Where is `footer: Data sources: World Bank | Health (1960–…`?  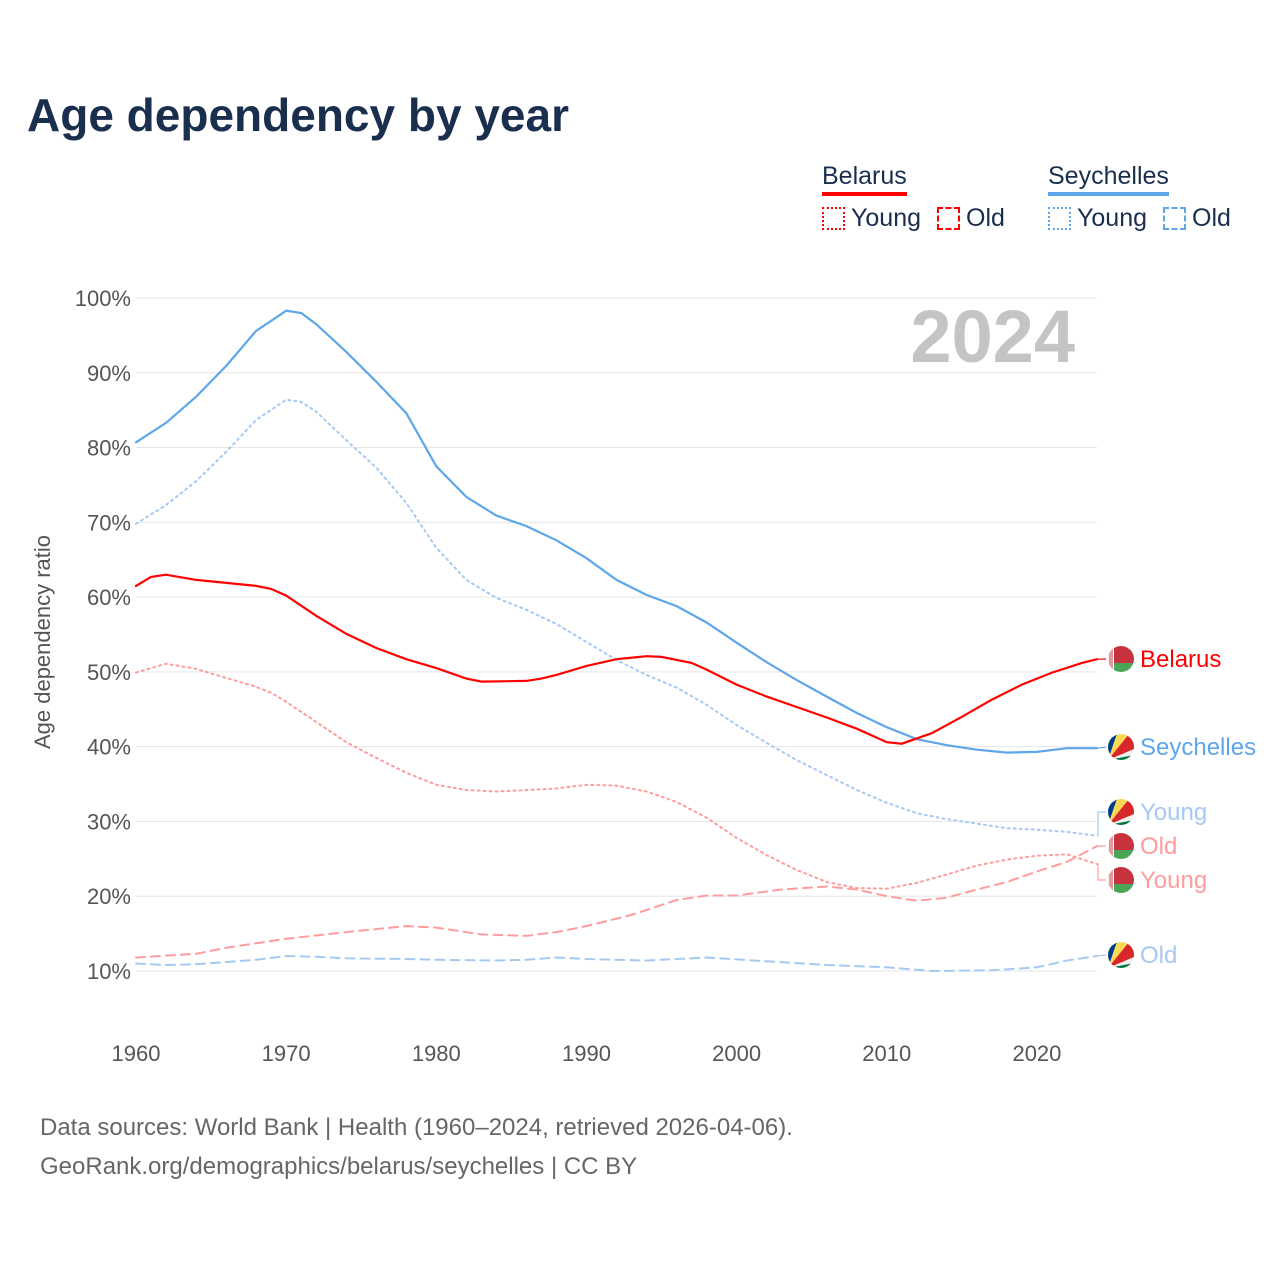 footer: Data sources: World Bank | Health (1960–… is located at coordinates (416, 1147).